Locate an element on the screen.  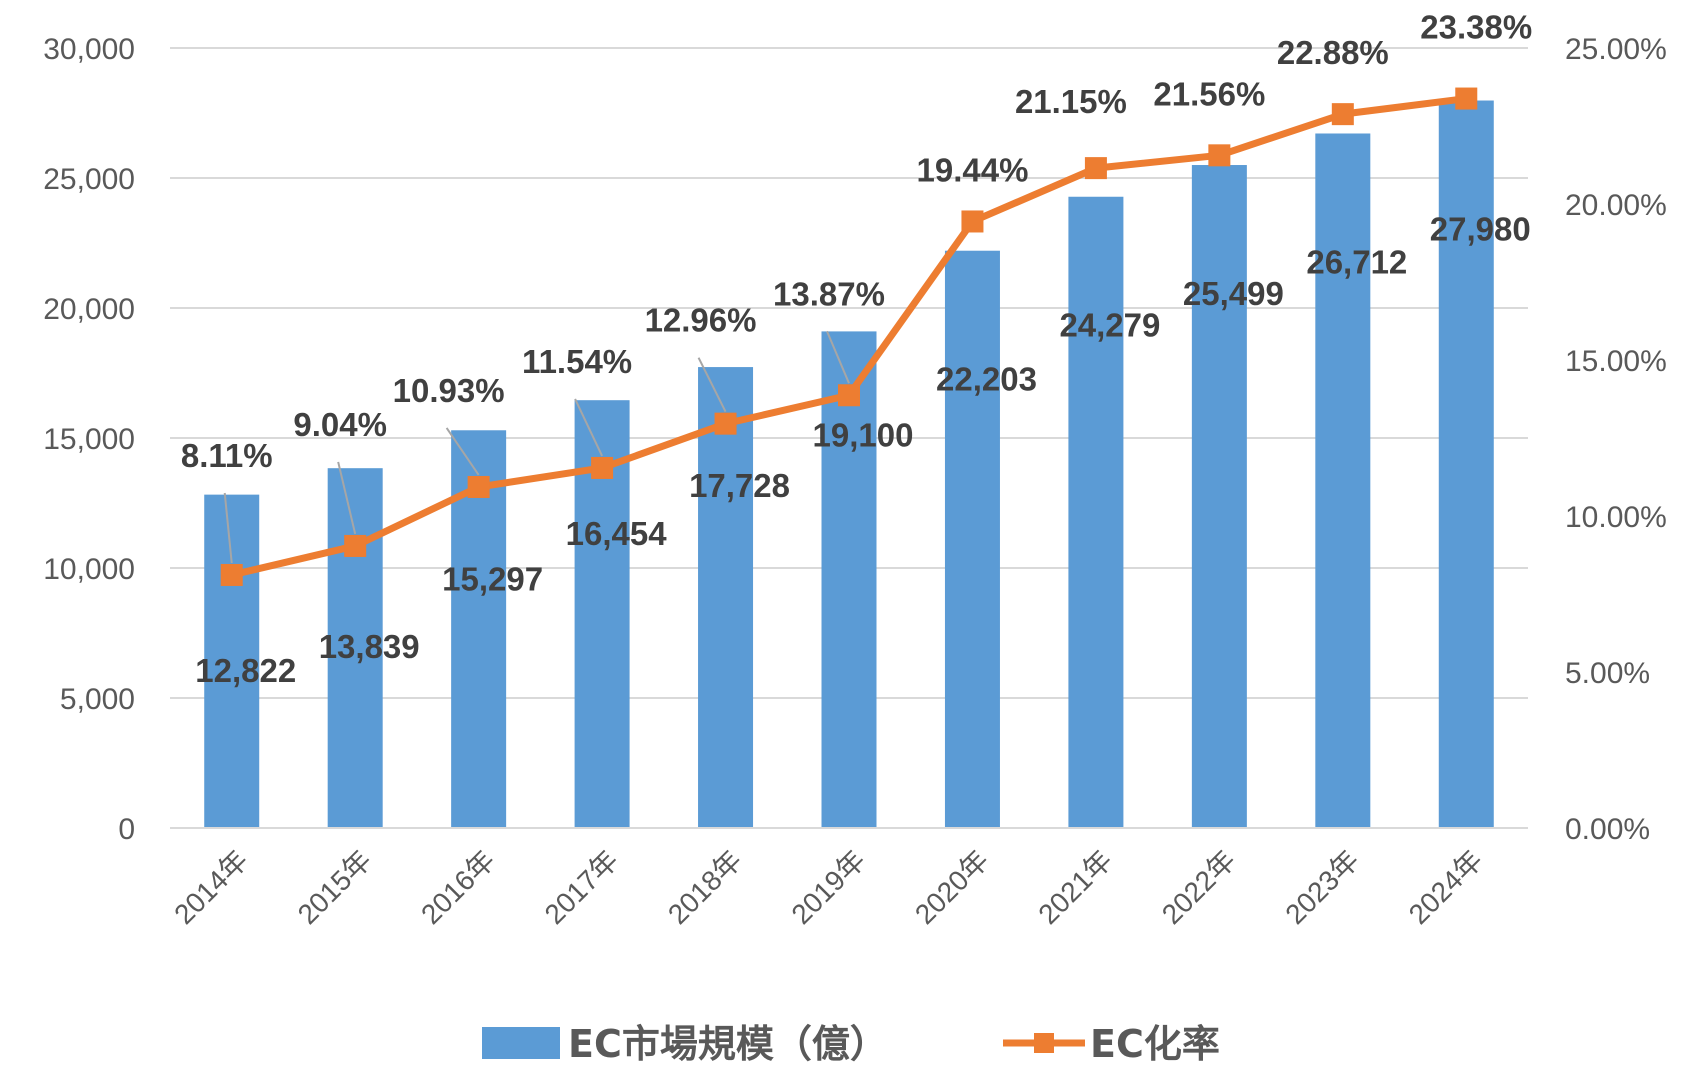
right-tick-label: 5.00% is located at coordinates (1607, 673).